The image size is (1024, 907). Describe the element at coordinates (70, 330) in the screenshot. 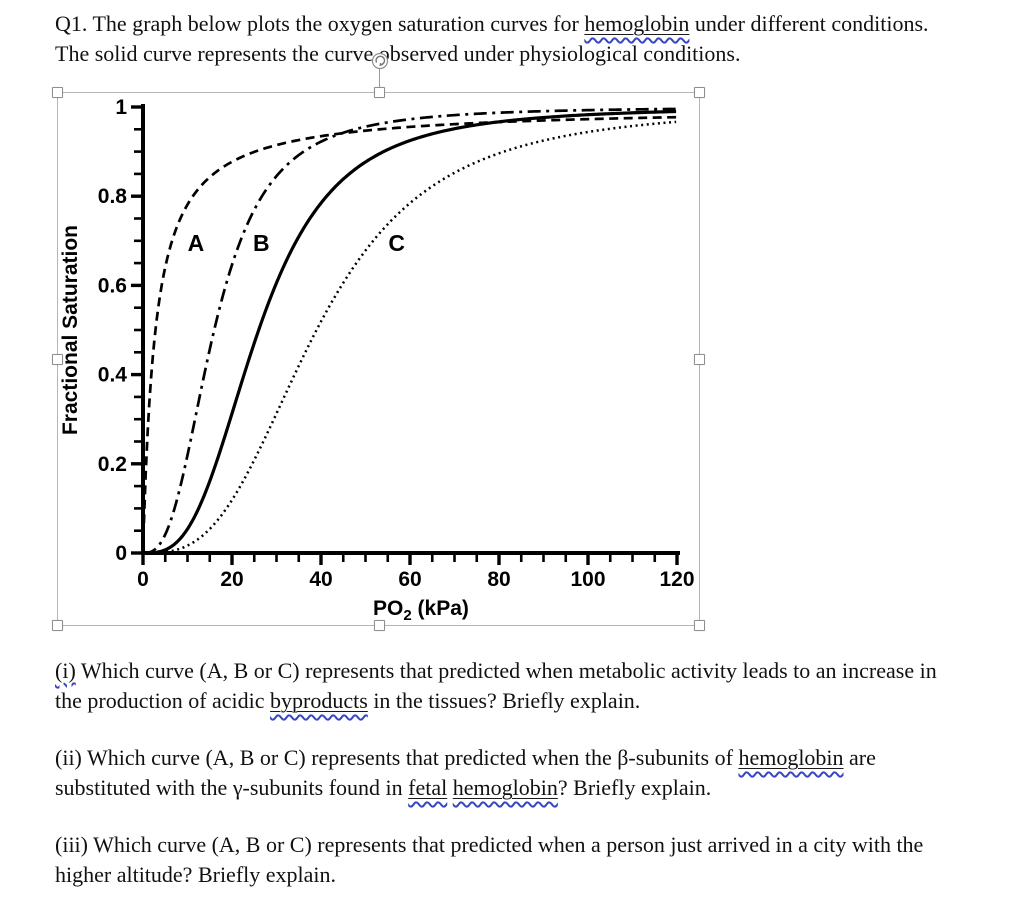

I see `y-axis-title: Fractional Saturation` at that location.